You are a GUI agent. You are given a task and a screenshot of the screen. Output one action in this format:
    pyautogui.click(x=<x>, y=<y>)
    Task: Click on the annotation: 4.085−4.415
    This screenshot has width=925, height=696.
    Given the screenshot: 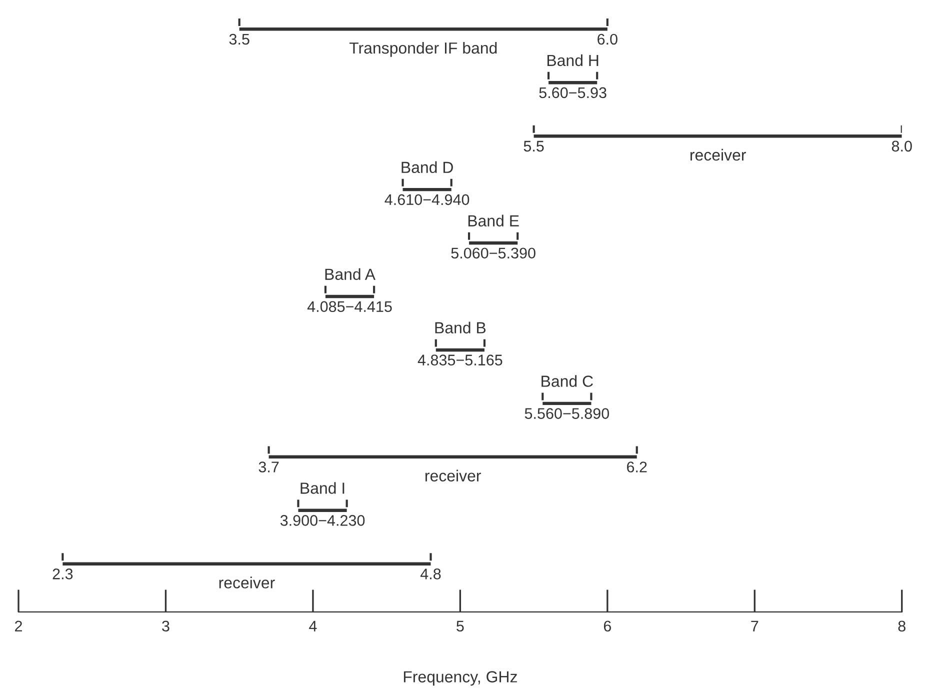 What is the action you would take?
    pyautogui.click(x=349, y=306)
    